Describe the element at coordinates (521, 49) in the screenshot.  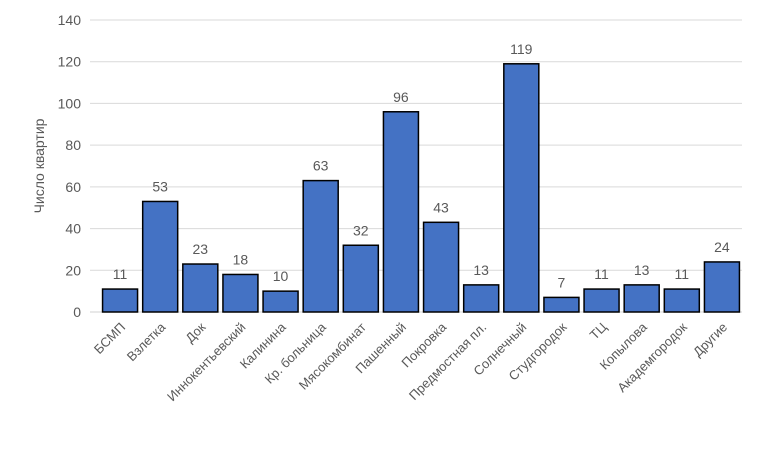
I see `data-label: 119` at that location.